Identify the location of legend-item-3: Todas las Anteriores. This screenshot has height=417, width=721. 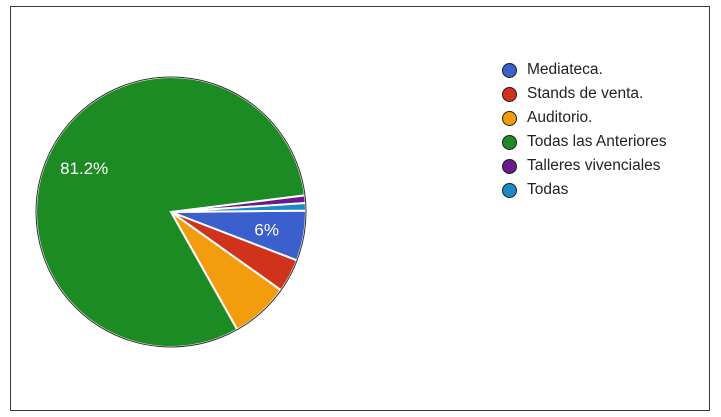
(584, 142).